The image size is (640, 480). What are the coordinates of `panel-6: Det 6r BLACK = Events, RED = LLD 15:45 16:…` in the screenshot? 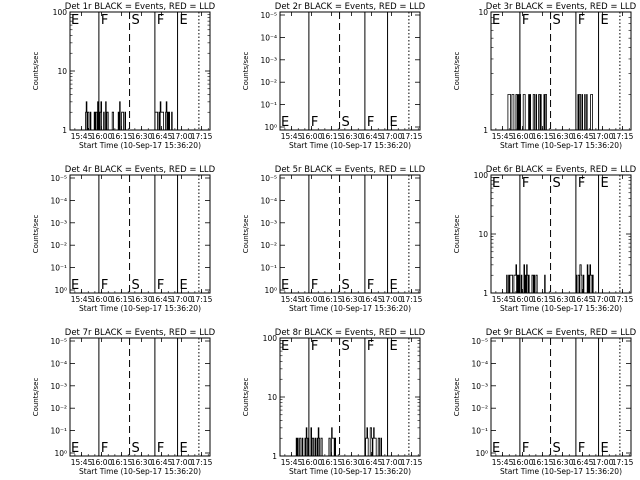 It's located at (545, 239).